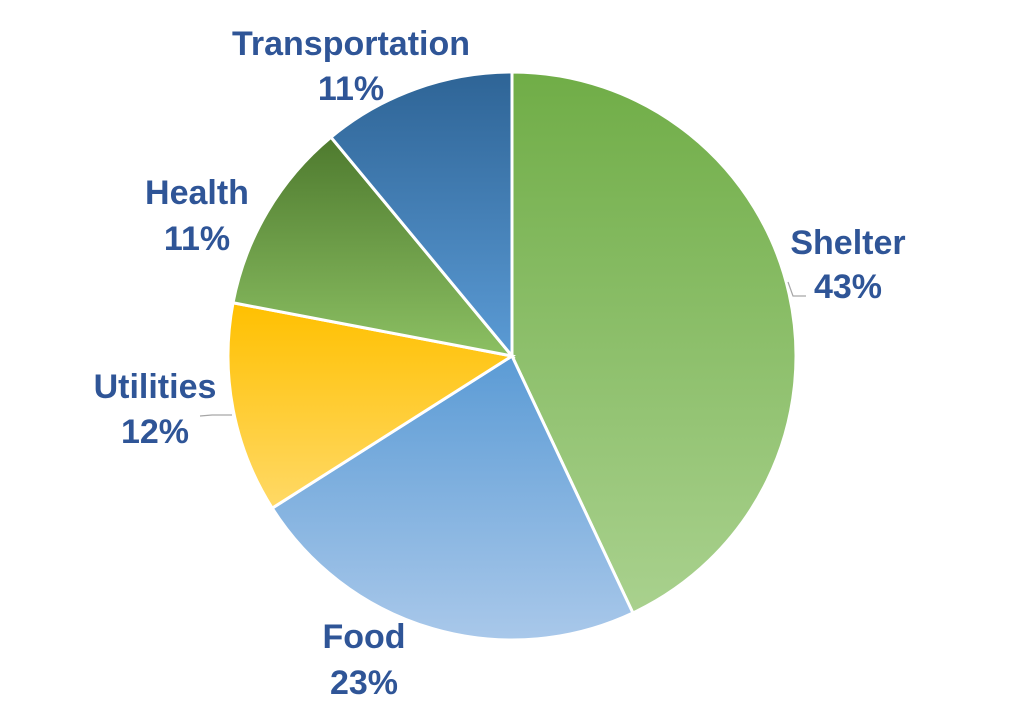  What do you see at coordinates (371, 406) in the screenshot?
I see `pie-slice-utilities` at bounding box center [371, 406].